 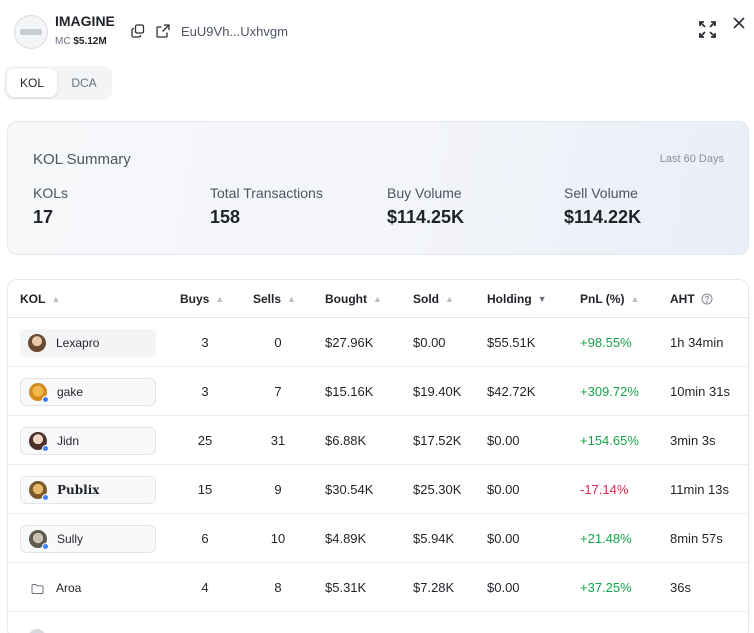 What do you see at coordinates (205, 489) in the screenshot?
I see `buys-cell: 15` at bounding box center [205, 489].